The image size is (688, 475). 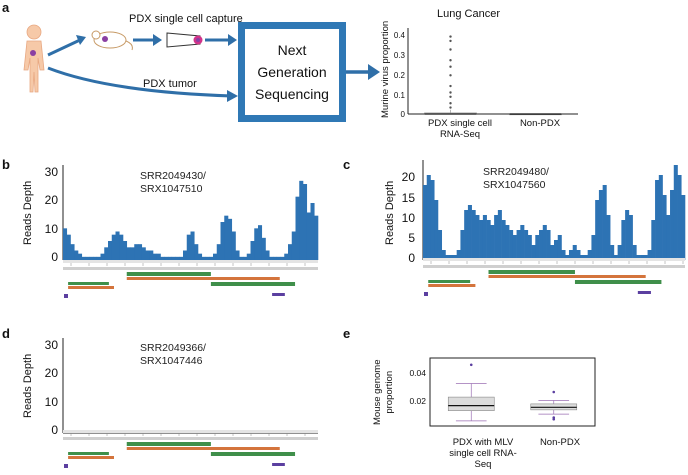 I want to click on region-marker, so click(x=644, y=292).